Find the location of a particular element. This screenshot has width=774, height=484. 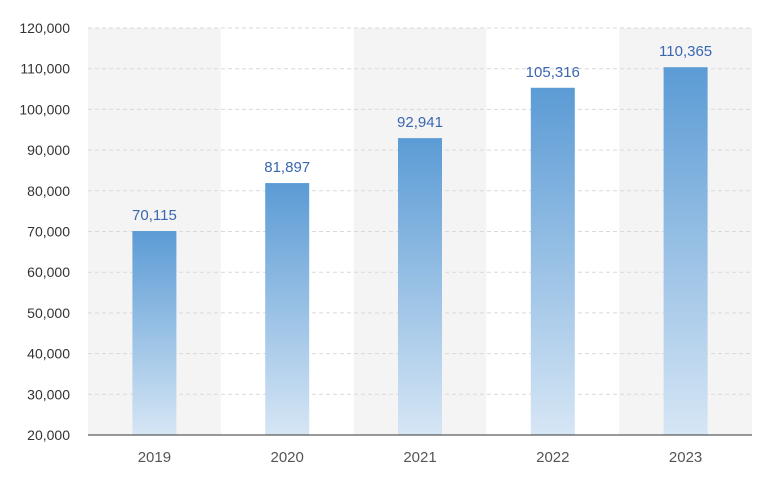

y-tick-label: 50,000 is located at coordinates (48, 313).